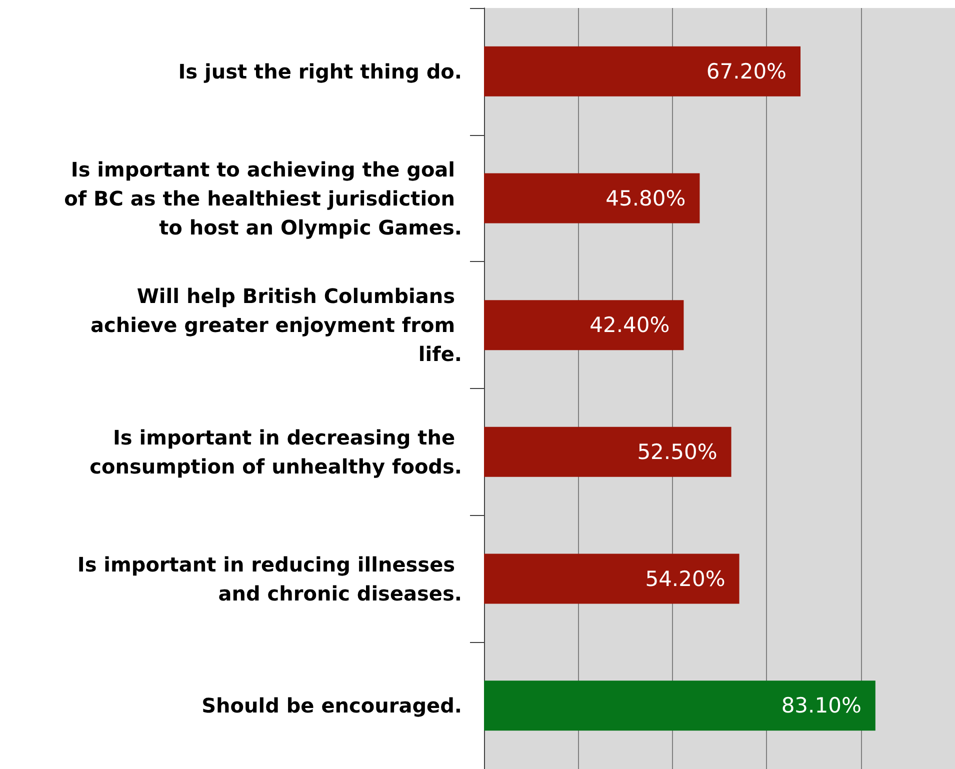 This screenshot has height=769, width=955. What do you see at coordinates (276, 325) in the screenshot?
I see `y-tick-label: Will help British Columbians achieve greater enjoyment from life.` at bounding box center [276, 325].